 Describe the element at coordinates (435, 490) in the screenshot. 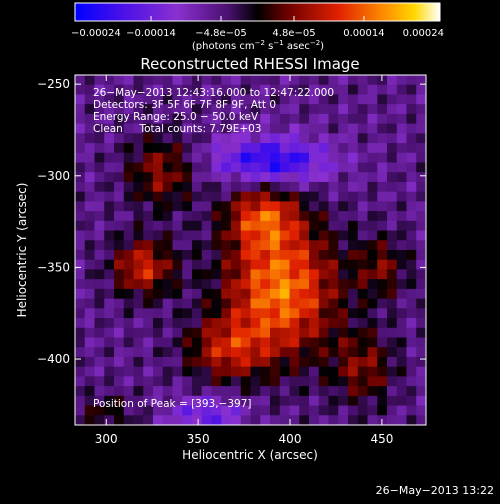

I see `footer-timestamp: 26−May−2013 13:22` at that location.